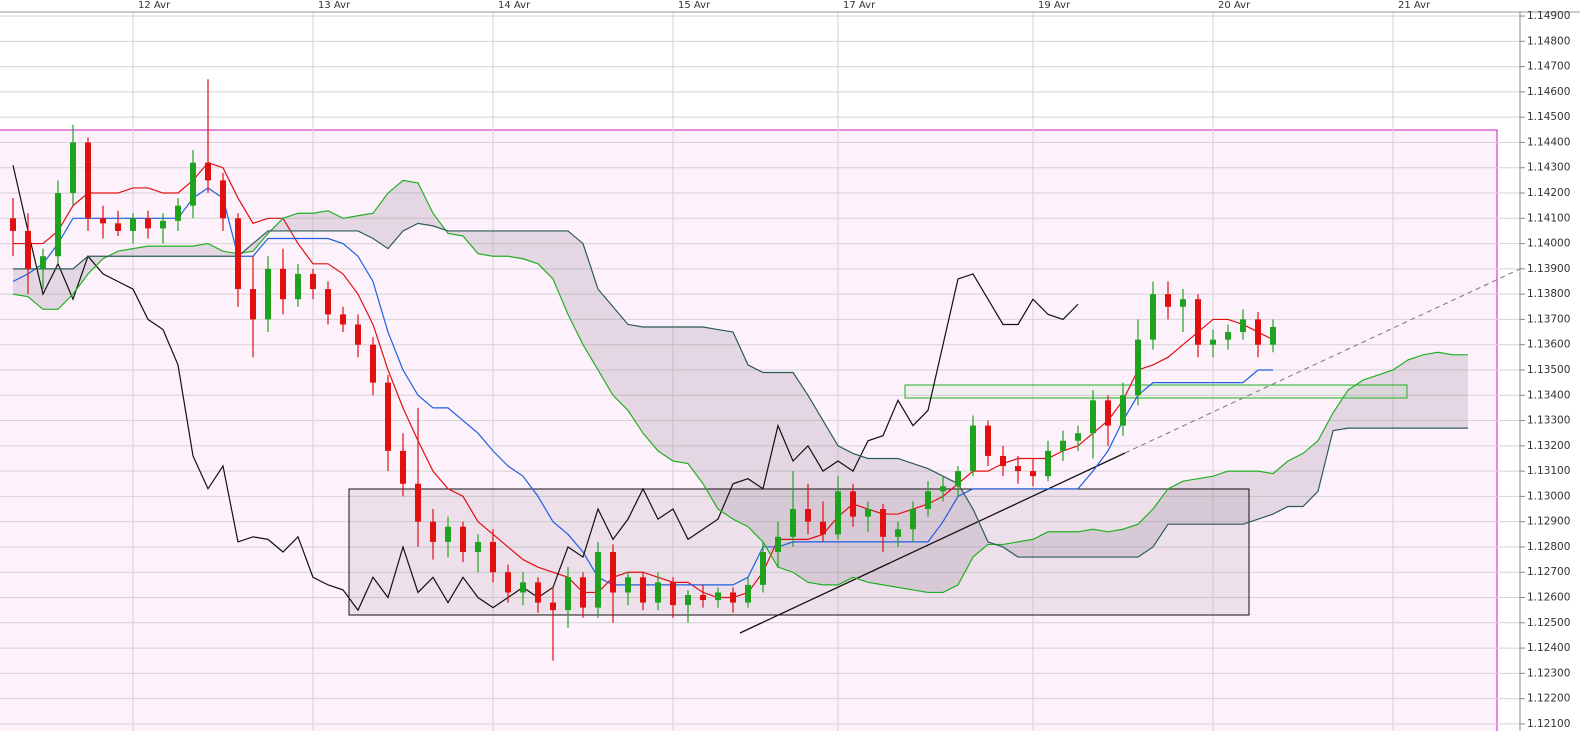  I want to click on y-tick-label: 1.14000, so click(1548, 244).